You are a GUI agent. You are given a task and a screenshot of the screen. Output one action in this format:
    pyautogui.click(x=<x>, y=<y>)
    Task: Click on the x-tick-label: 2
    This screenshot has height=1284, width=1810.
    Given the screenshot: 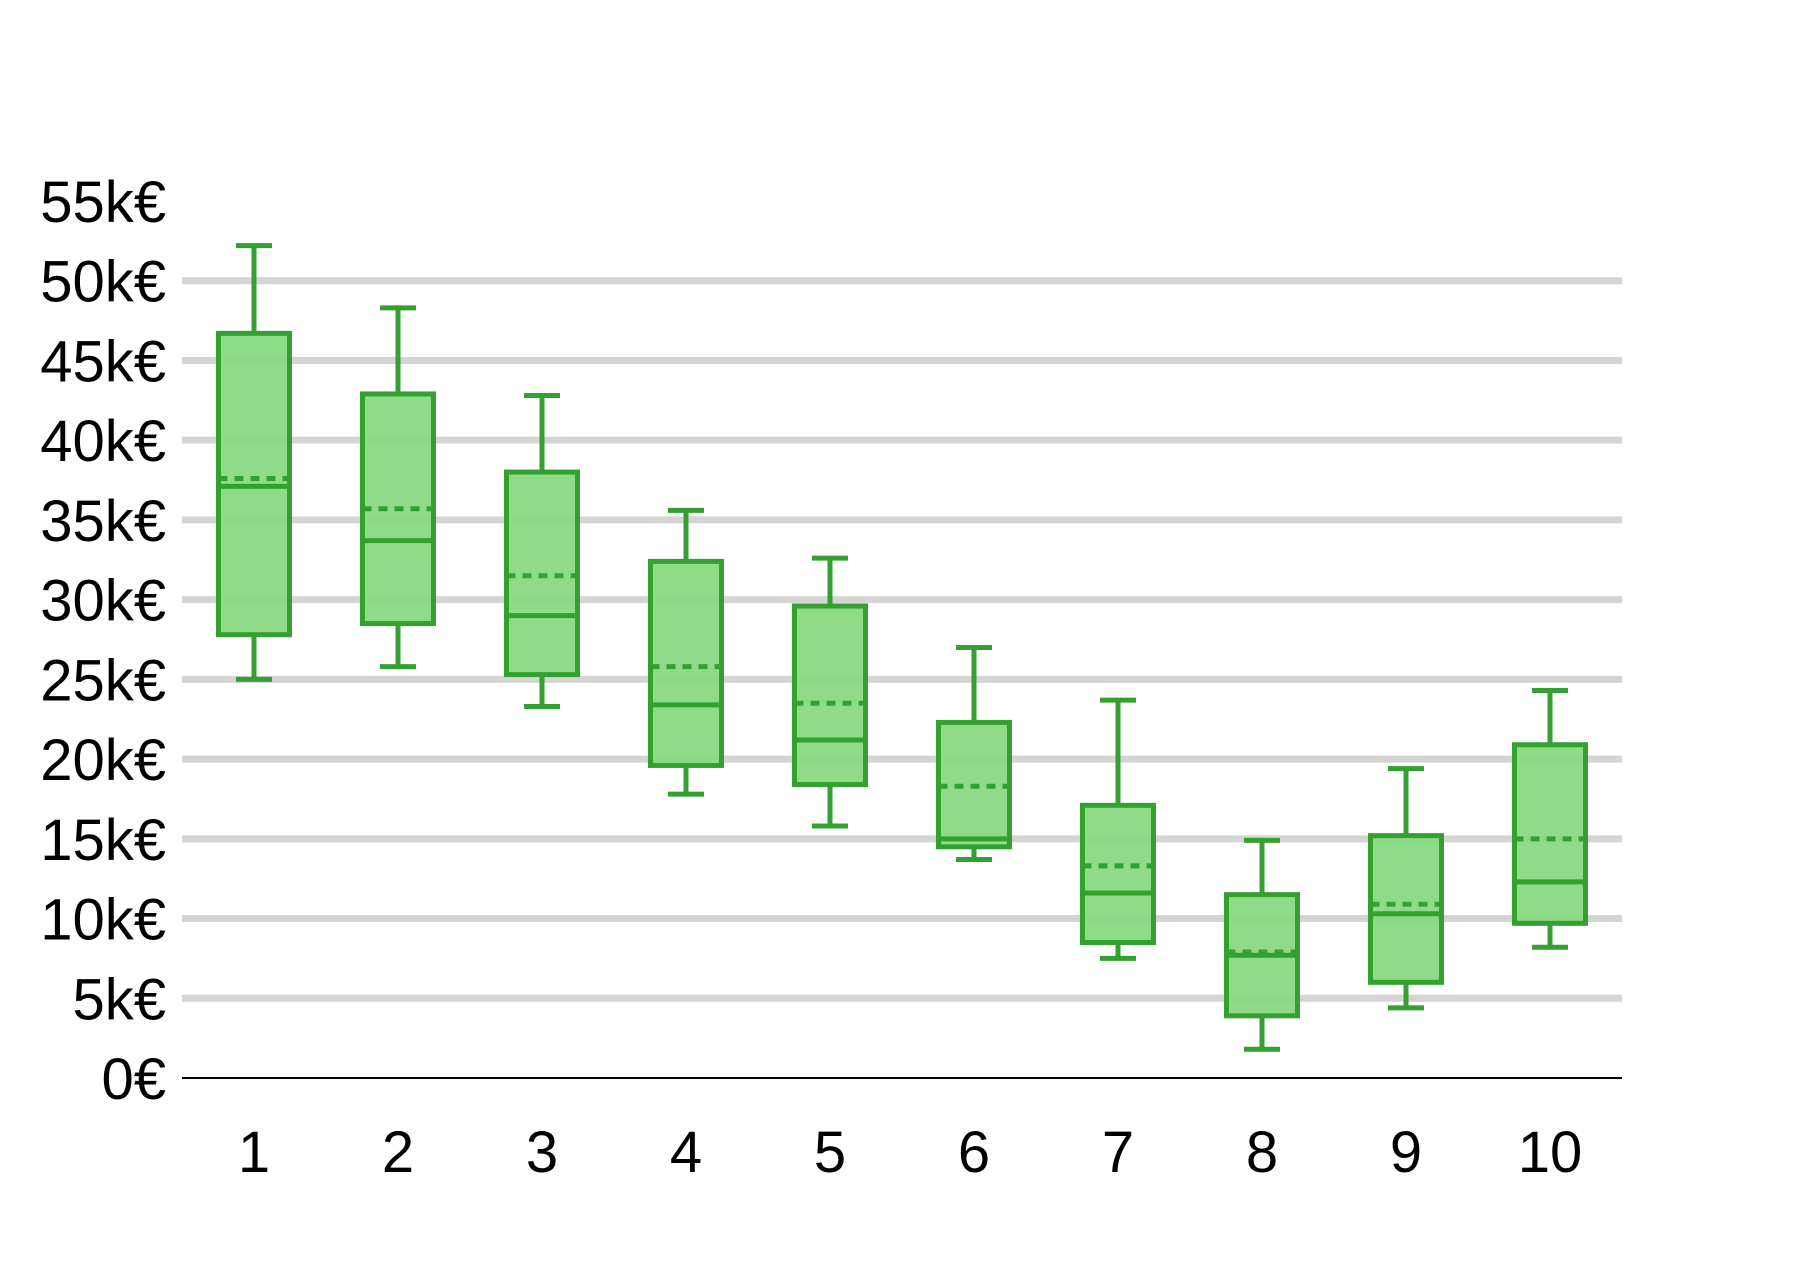 What is the action you would take?
    pyautogui.click(x=398, y=1152)
    